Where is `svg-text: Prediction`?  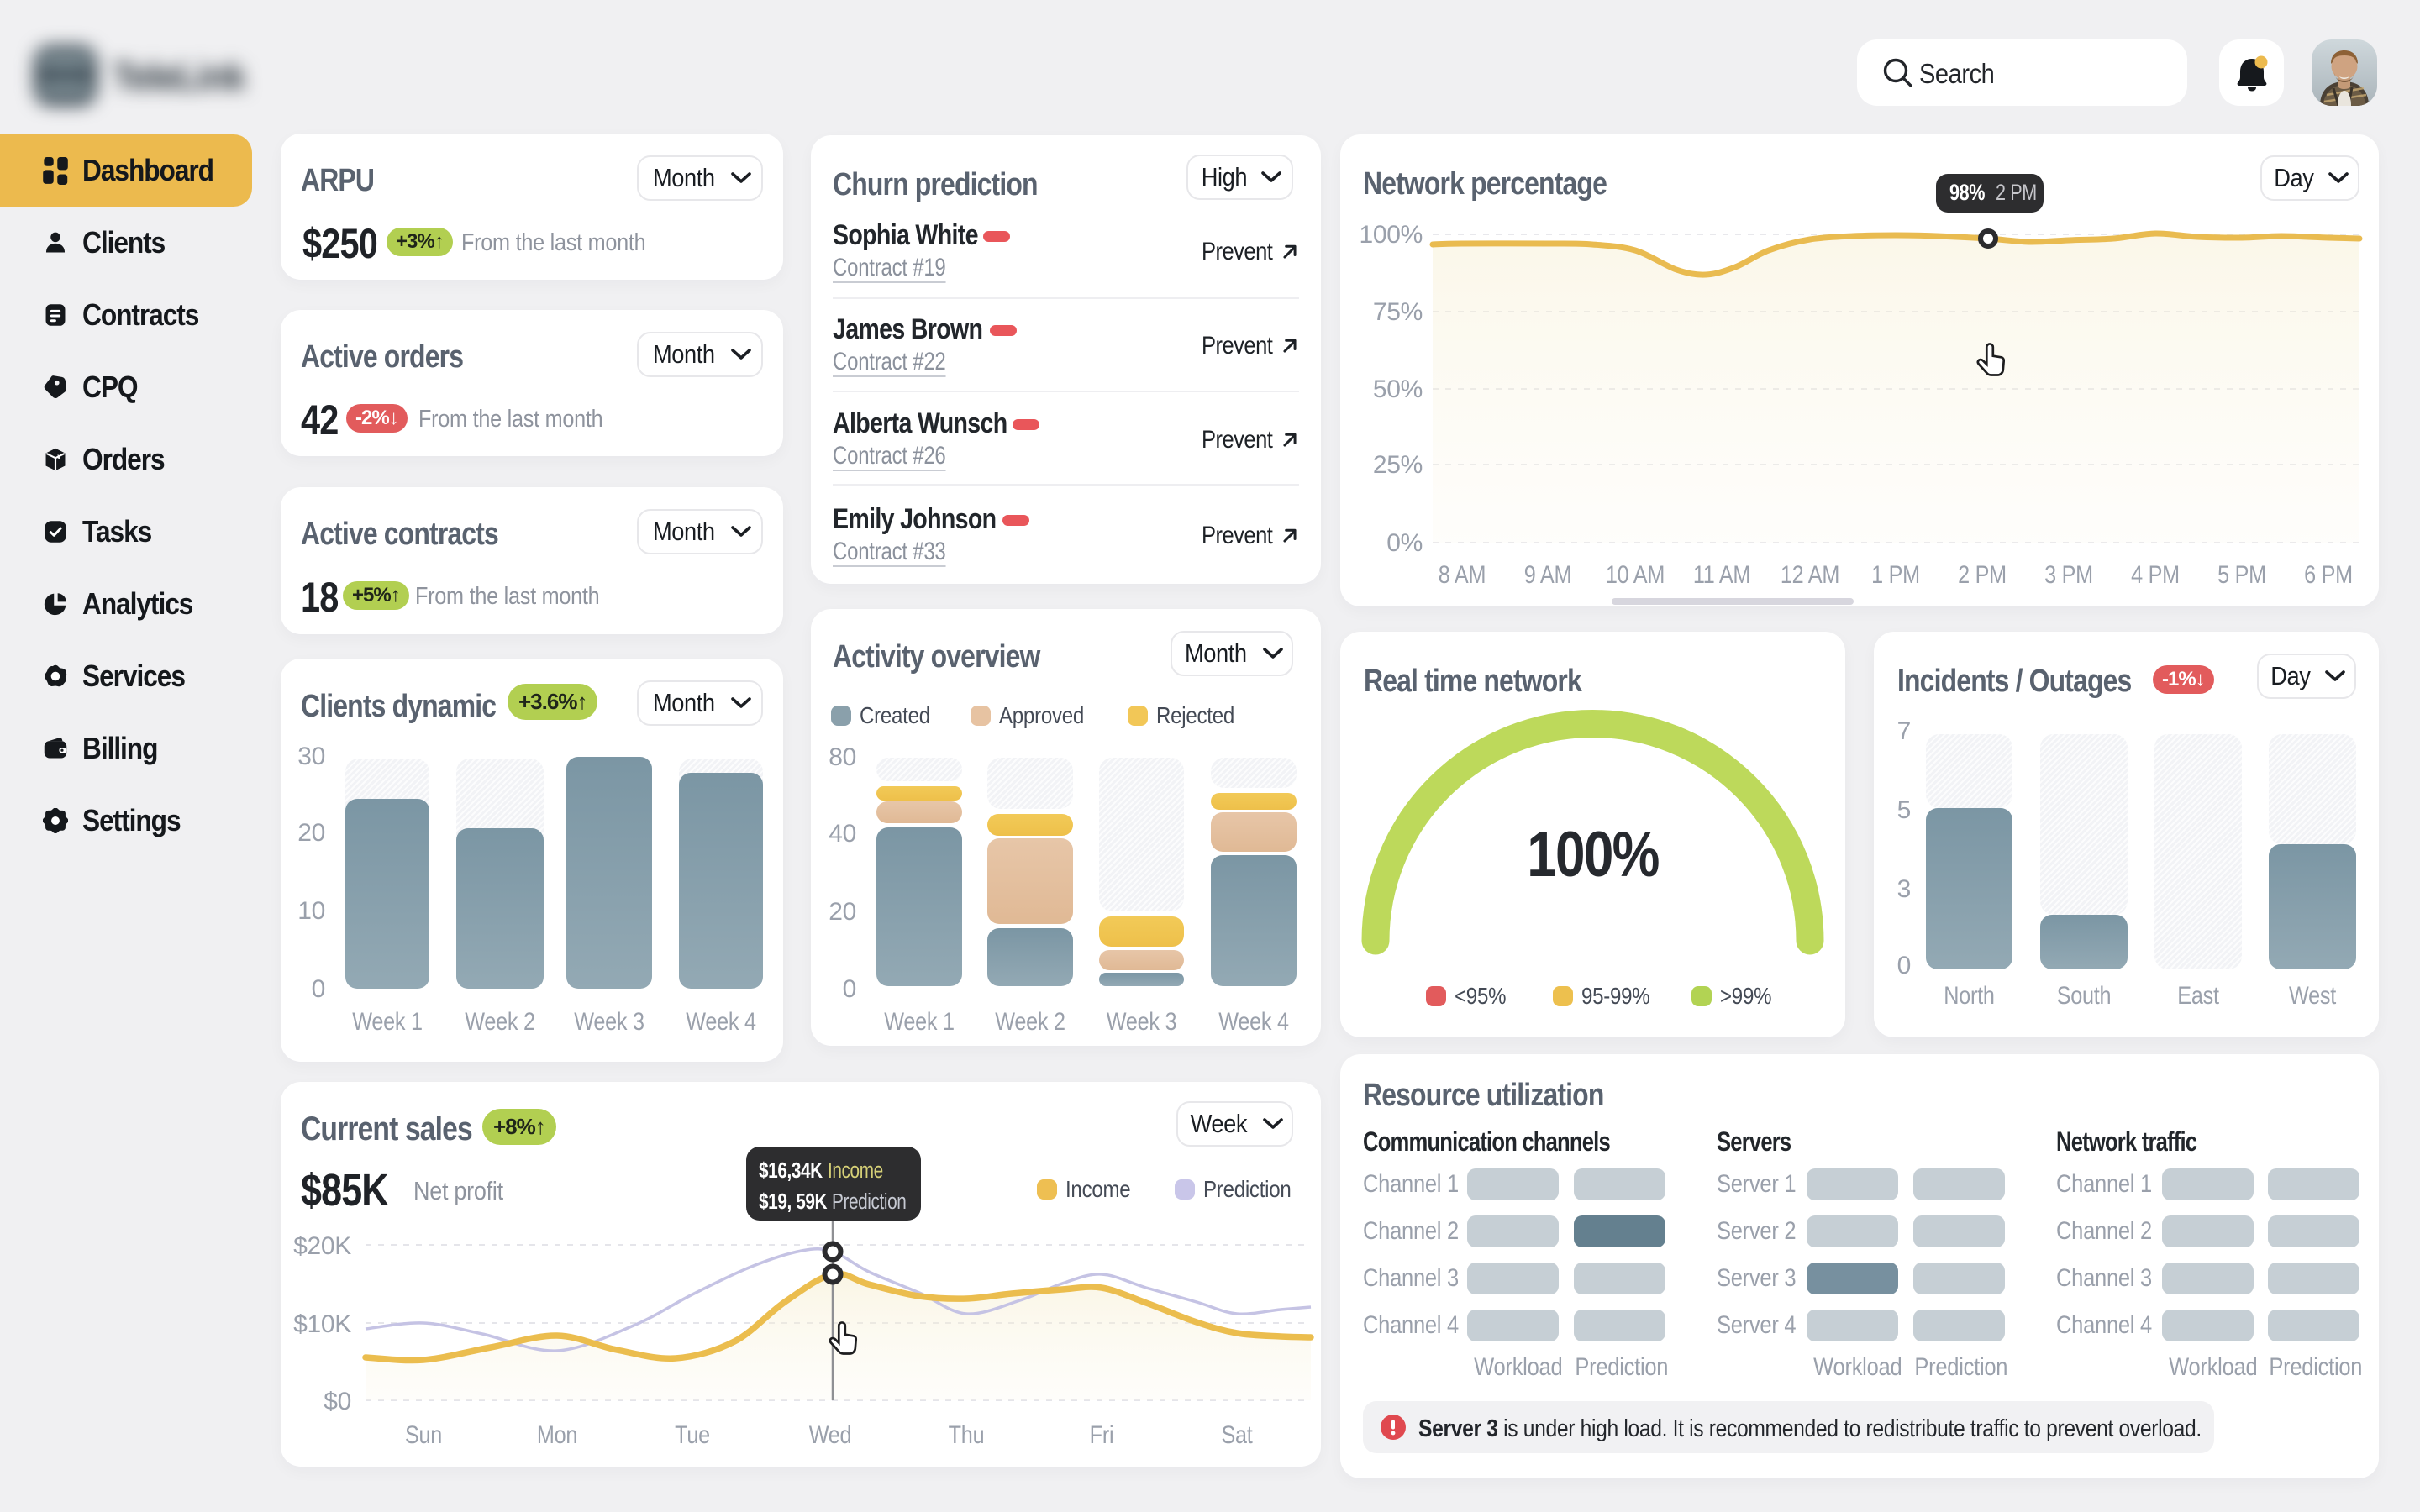 svg-text: Prediction is located at coordinates (869, 1201).